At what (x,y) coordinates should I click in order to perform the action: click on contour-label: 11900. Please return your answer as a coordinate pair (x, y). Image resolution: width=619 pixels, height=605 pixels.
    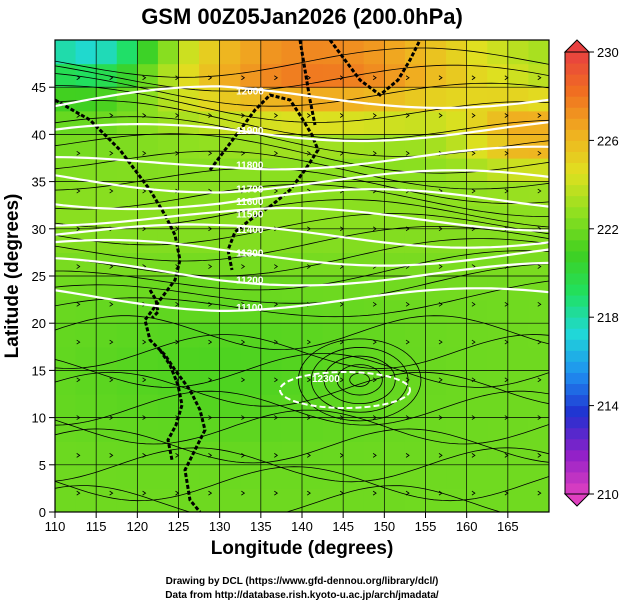
    Looking at the image, I should click on (250, 131).